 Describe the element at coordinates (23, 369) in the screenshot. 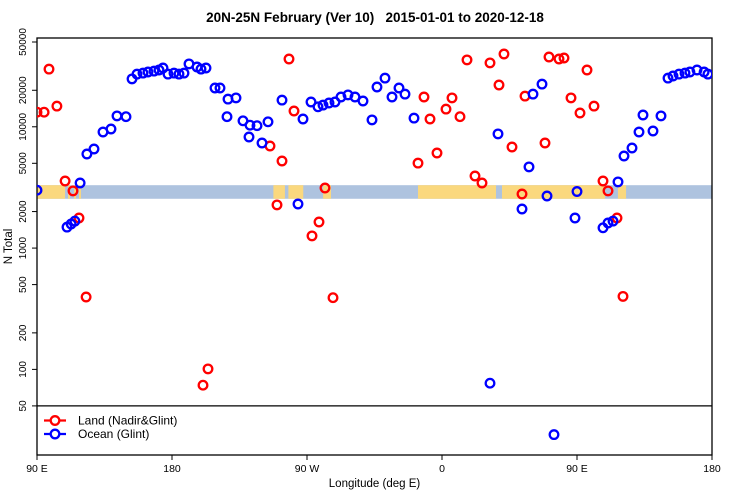

I see `y-tick-label: 100` at that location.